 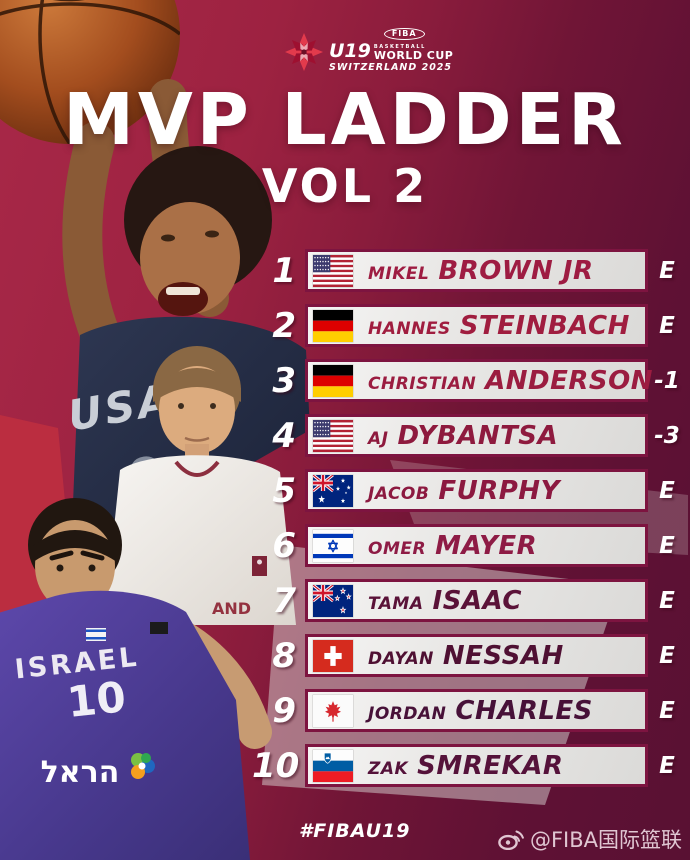 What do you see at coordinates (667, 380) in the screenshot?
I see `rank-change-indicator: -1` at bounding box center [667, 380].